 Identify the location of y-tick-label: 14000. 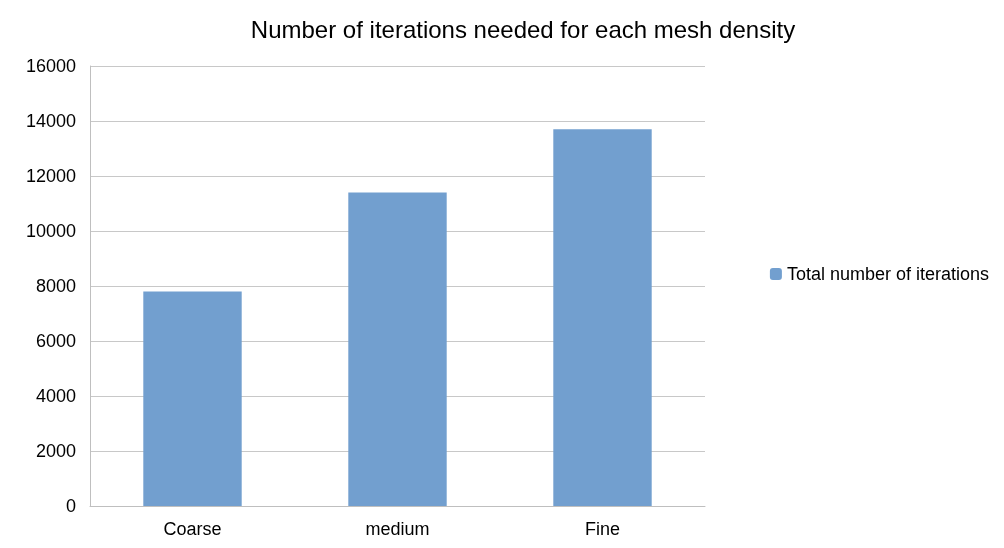
(50, 121).